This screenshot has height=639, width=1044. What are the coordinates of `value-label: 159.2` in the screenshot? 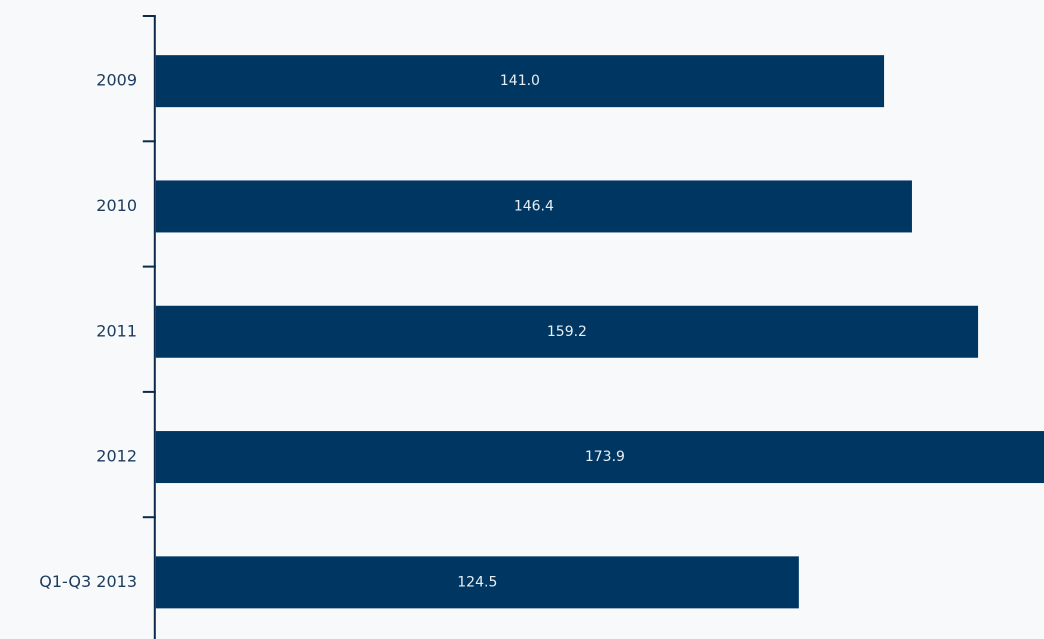 It's located at (567, 332).